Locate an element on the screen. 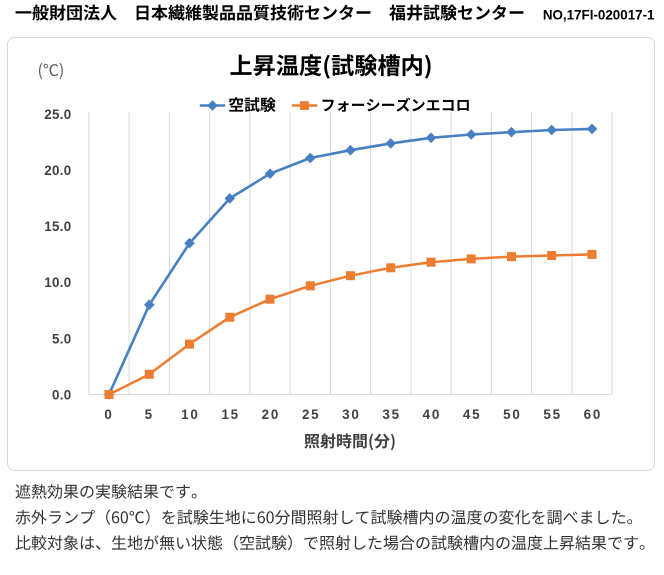  svg-text: 50 is located at coordinates (512, 414).